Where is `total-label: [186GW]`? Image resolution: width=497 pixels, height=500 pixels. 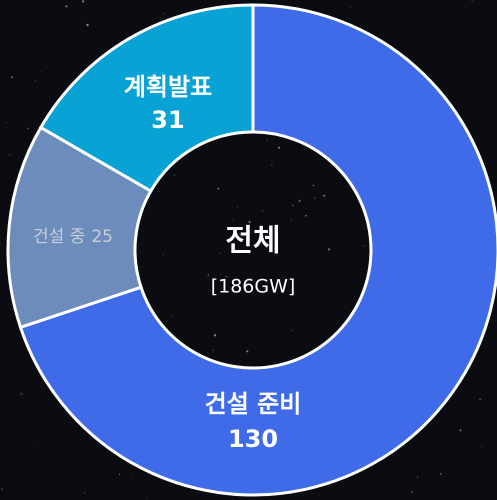
total-label: [186GW] is located at coordinates (253, 287).